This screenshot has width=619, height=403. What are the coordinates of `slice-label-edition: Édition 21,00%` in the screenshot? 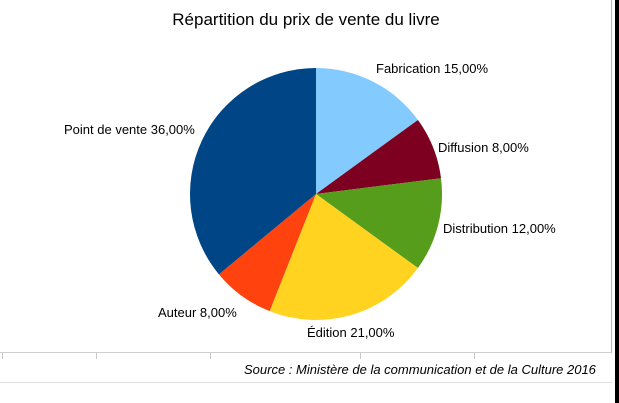 It's located at (351, 332).